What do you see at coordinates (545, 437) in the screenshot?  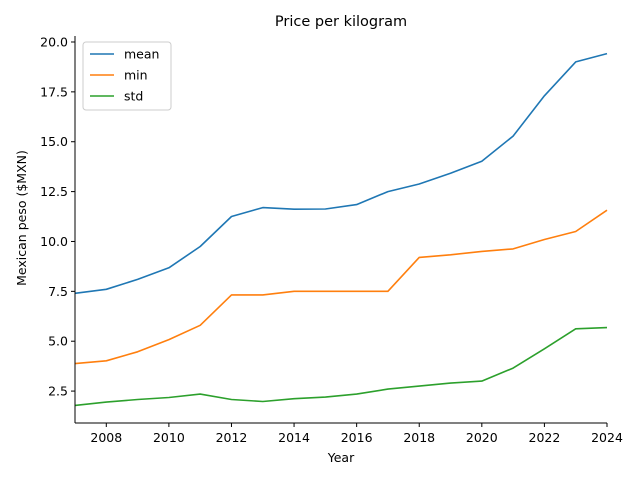 I see `x-tick-label: 2022` at bounding box center [545, 437].